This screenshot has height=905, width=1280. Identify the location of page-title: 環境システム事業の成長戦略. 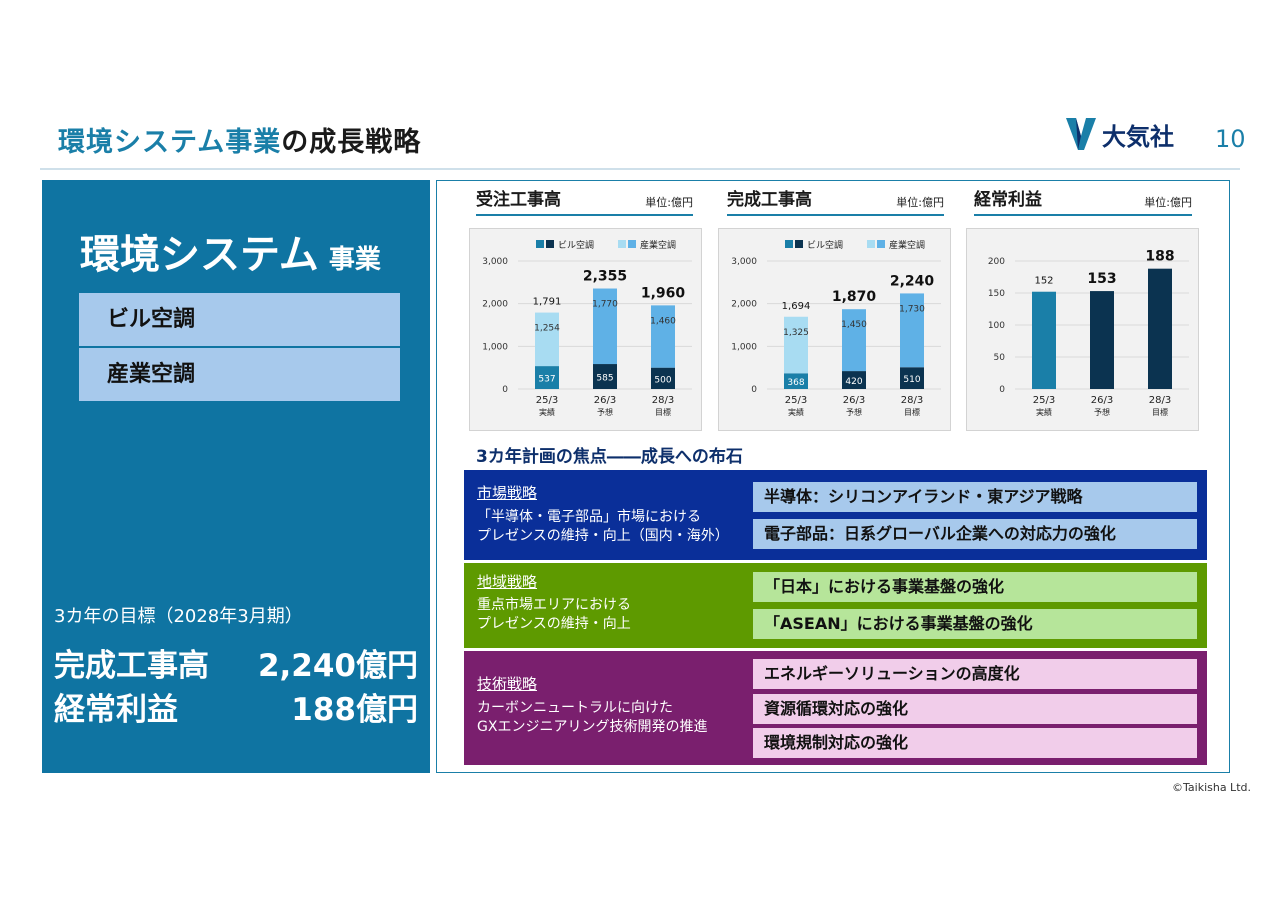
(239, 139).